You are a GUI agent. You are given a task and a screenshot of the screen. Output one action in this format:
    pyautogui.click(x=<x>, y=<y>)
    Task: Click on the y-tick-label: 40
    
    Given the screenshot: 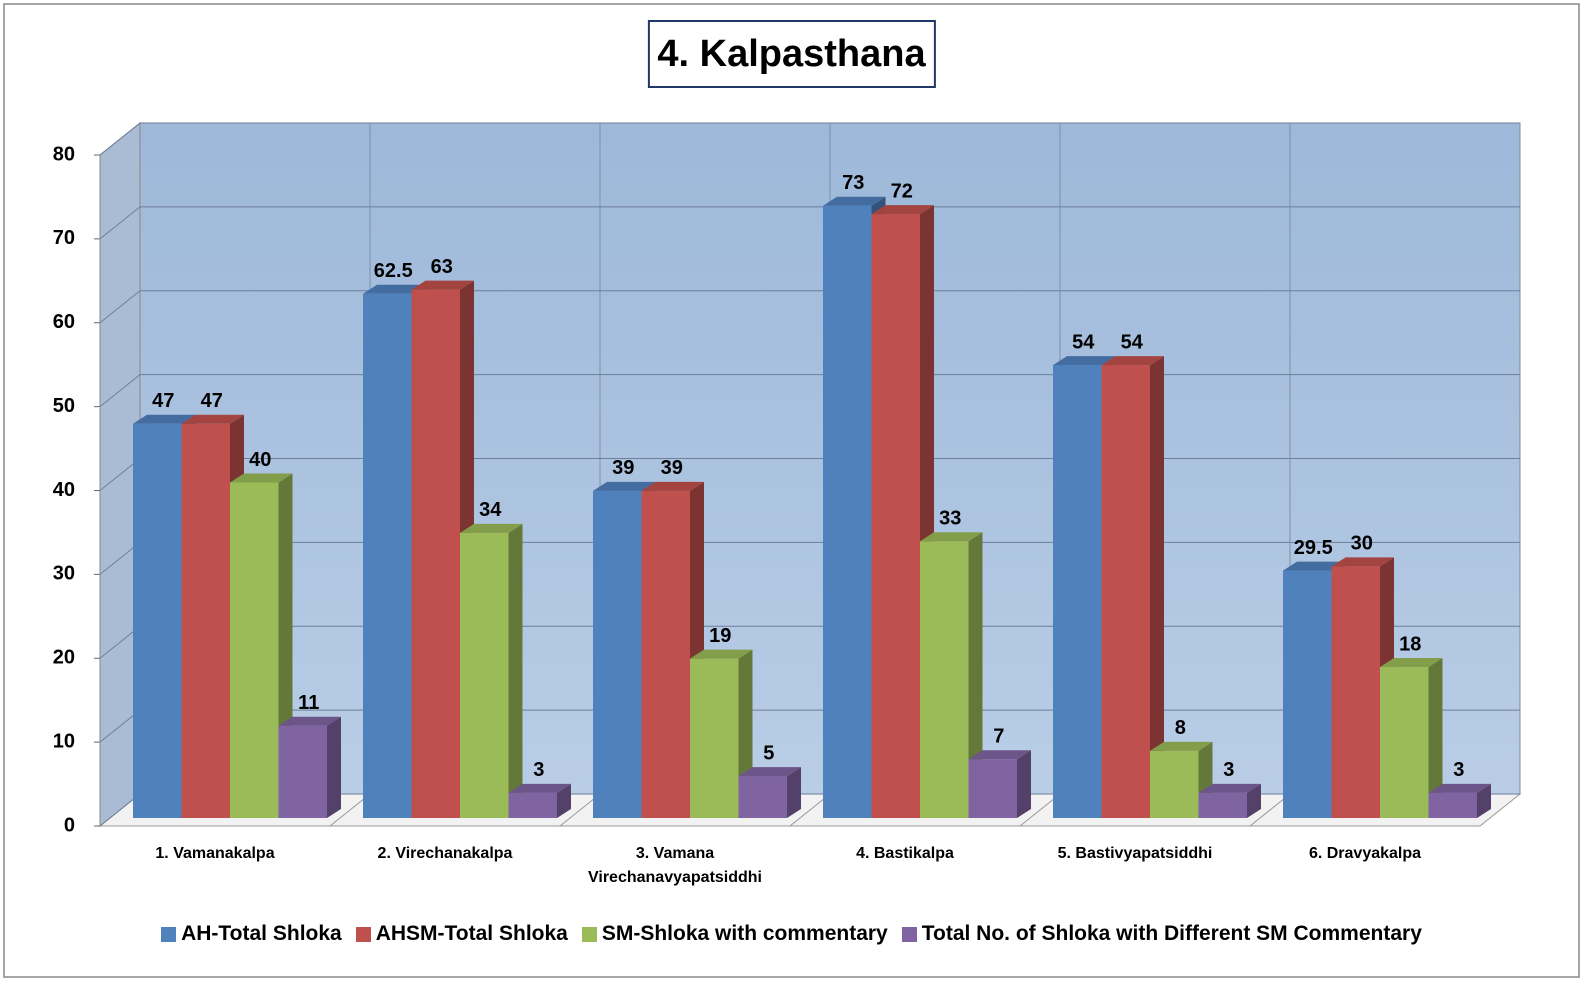 What is the action you would take?
    pyautogui.click(x=64, y=490)
    